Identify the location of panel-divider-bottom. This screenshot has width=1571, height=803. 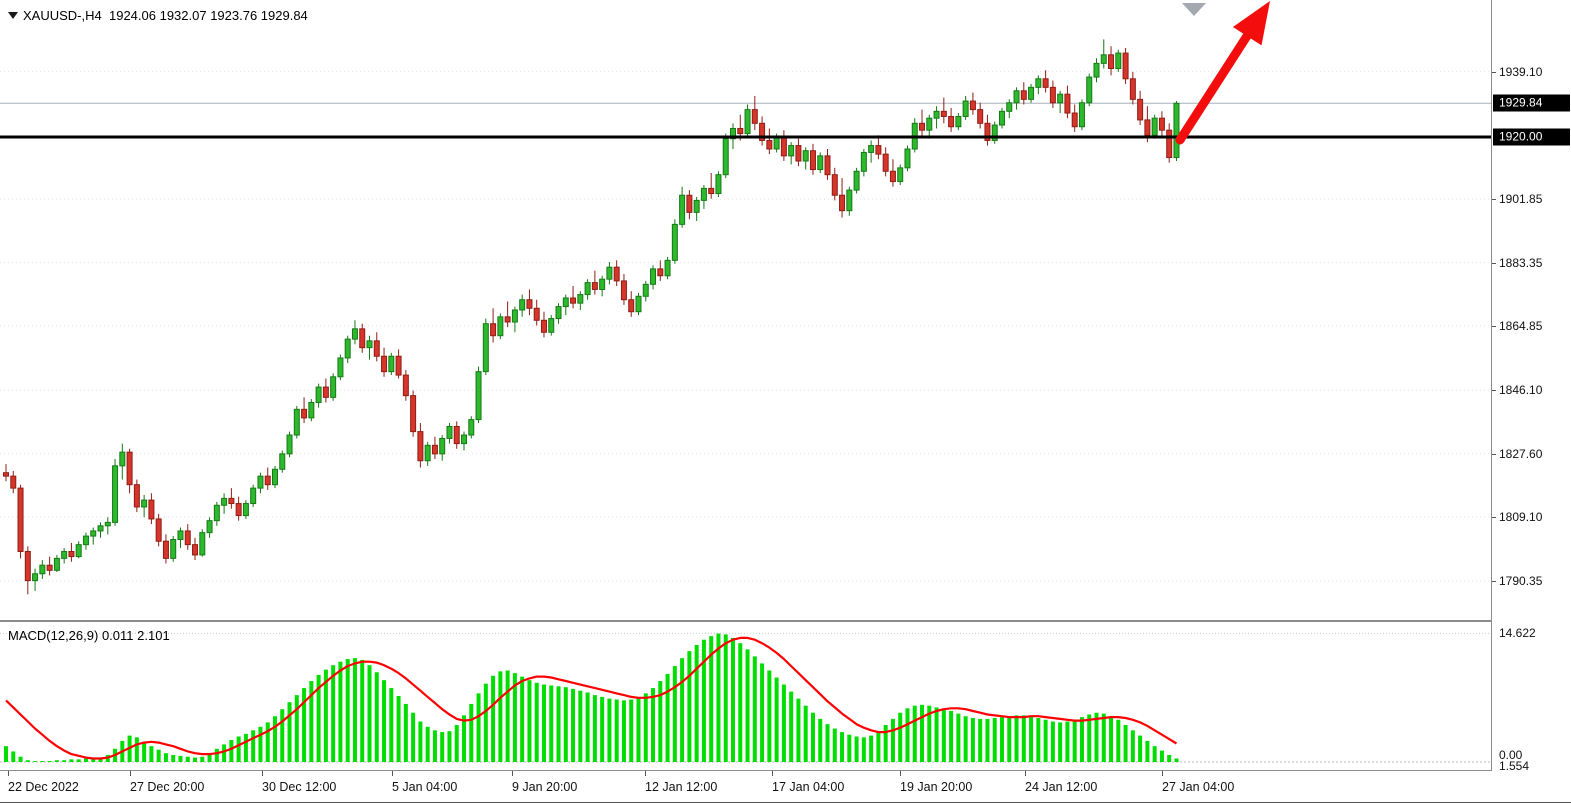
(785, 770).